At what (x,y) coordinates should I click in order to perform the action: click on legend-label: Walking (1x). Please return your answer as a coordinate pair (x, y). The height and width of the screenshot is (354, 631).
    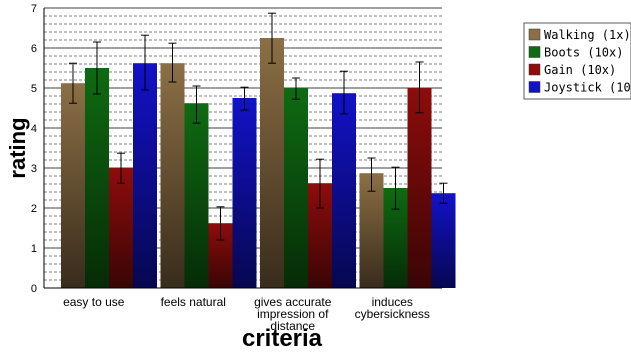
    Looking at the image, I should click on (587, 35).